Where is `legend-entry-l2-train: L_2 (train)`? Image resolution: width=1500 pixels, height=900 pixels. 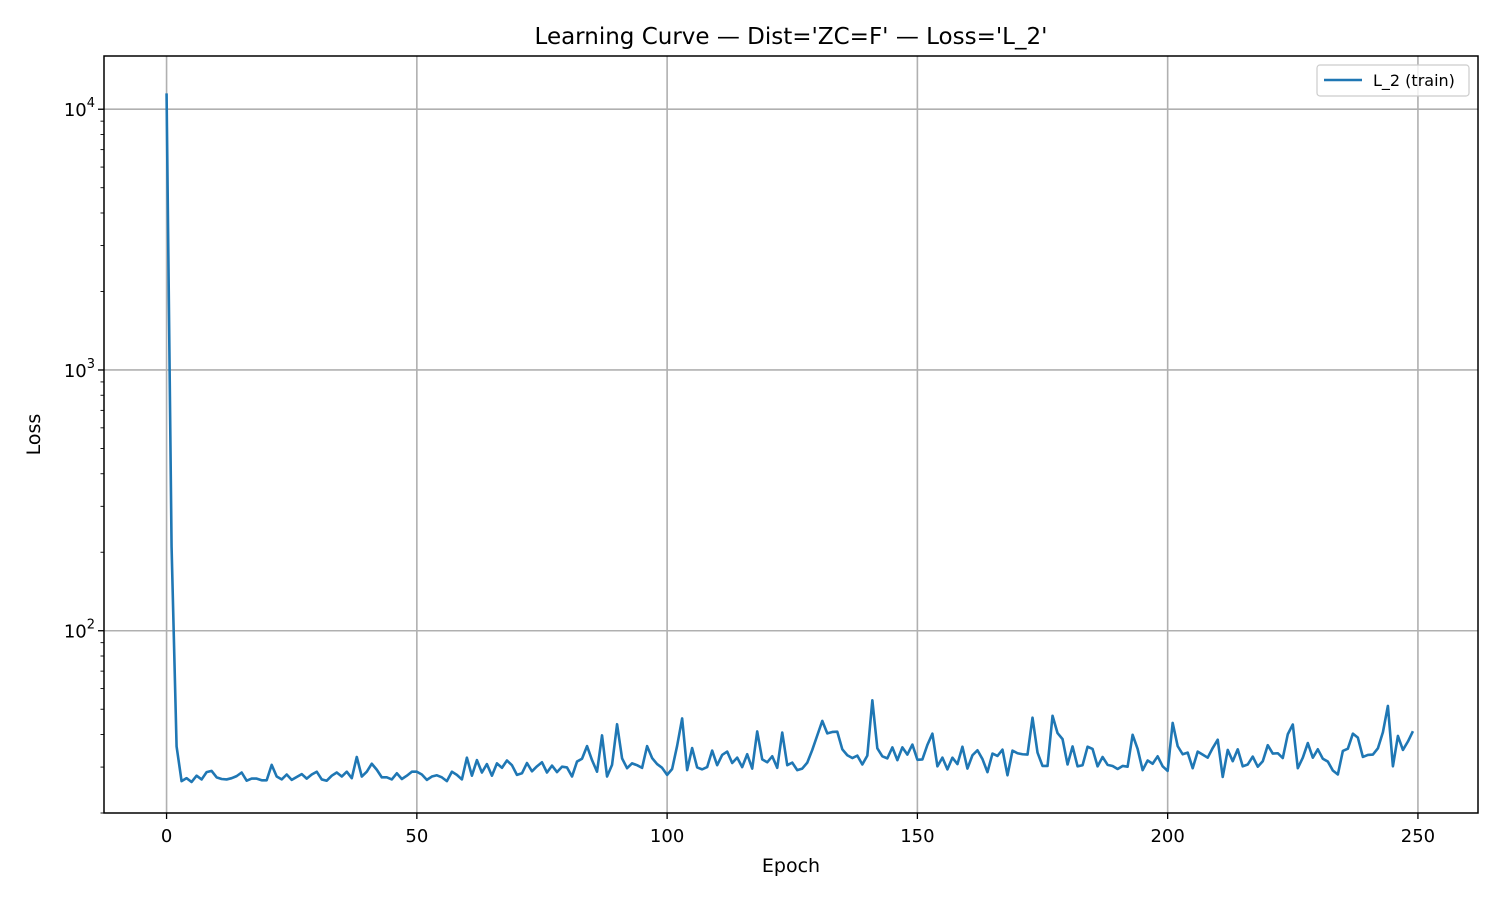 legend-entry-l2-train: L_2 (train) is located at coordinates (1414, 81).